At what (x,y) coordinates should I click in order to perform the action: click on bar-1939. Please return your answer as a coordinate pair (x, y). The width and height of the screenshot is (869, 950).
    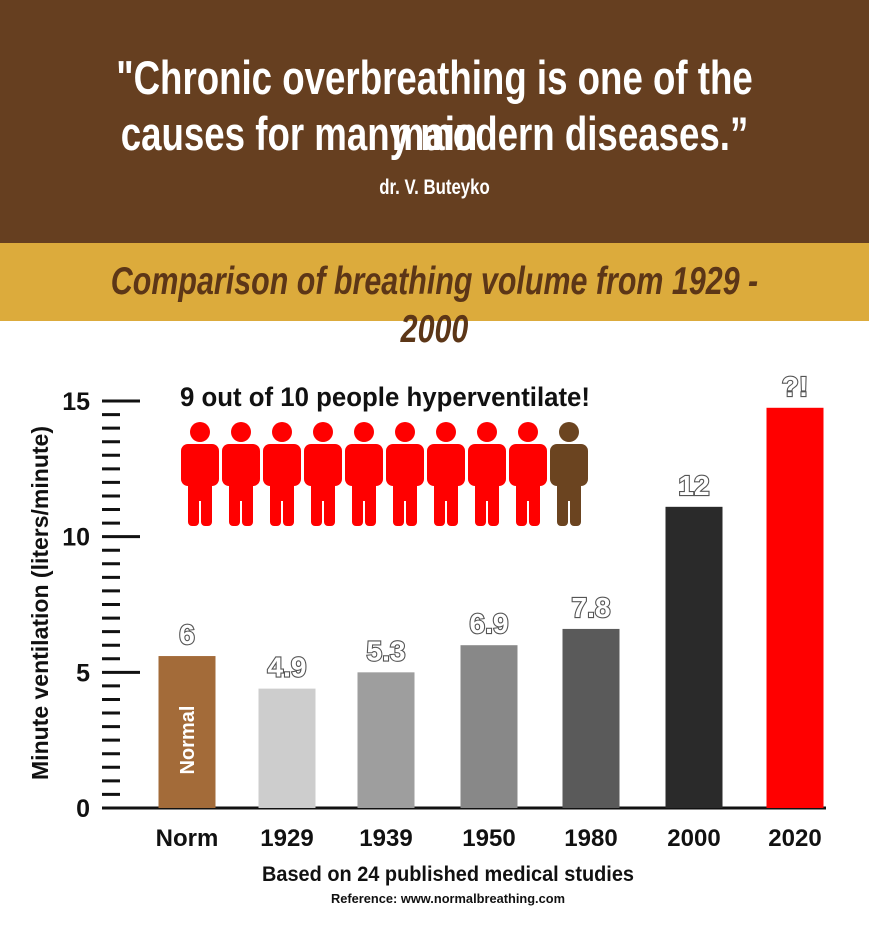
    Looking at the image, I should click on (386, 740).